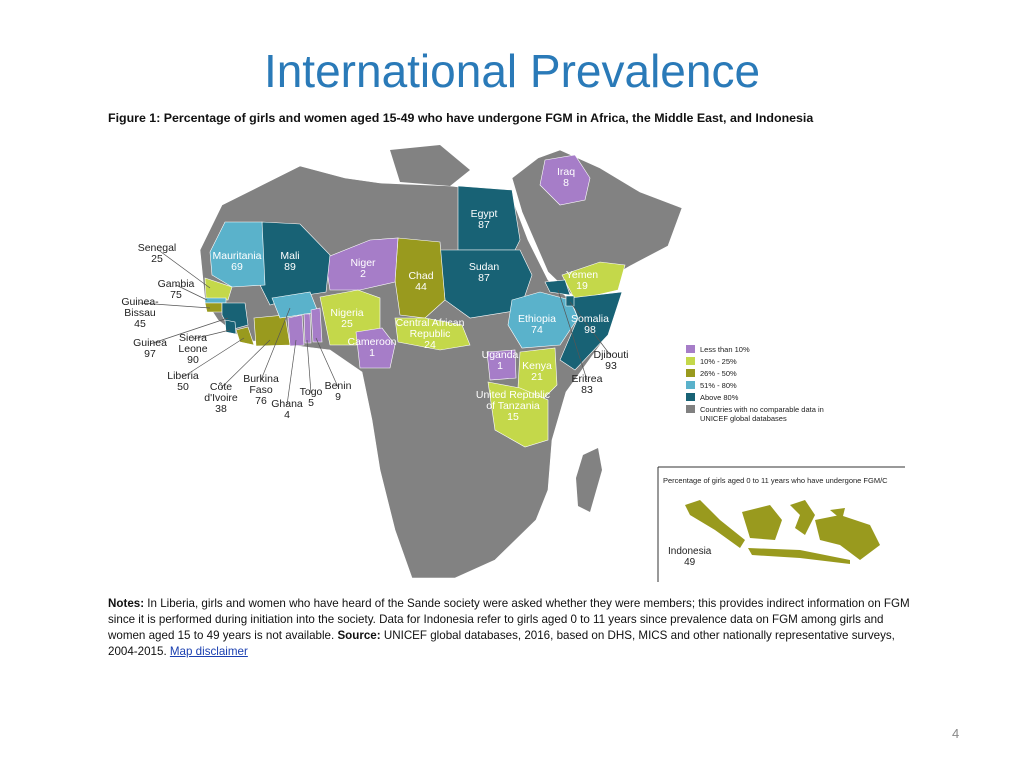  I want to click on country-name: Egypt, so click(484, 214).